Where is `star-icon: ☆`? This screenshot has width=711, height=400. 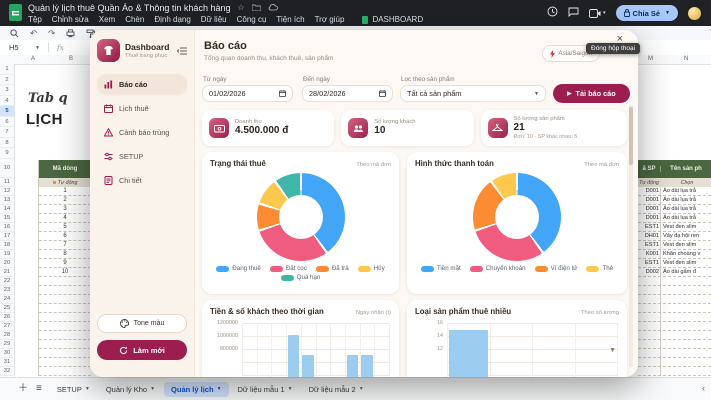 star-icon: ☆ is located at coordinates (241, 7).